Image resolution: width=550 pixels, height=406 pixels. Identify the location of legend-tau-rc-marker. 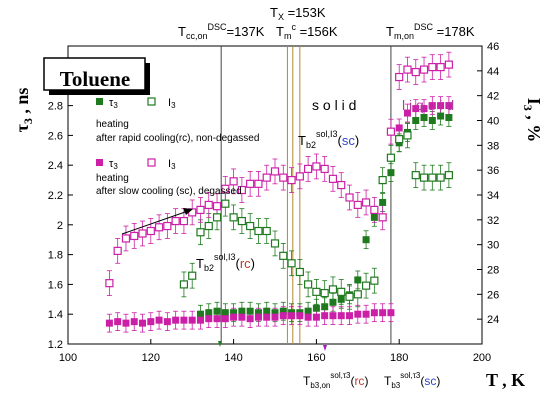
(99, 101).